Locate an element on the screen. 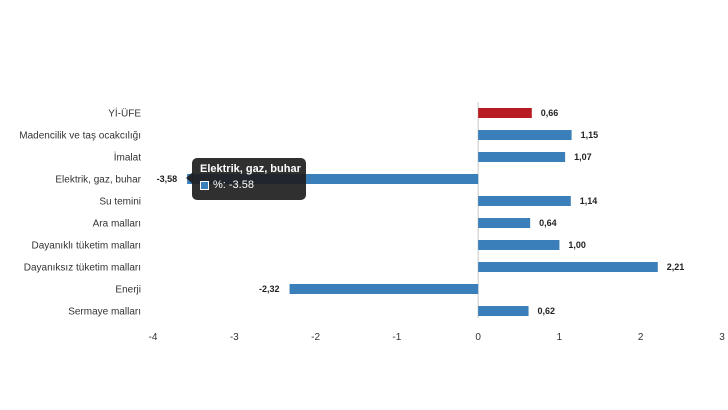 Image resolution: width=728 pixels, height=410 pixels. x-tick-label: 0 is located at coordinates (478, 337).